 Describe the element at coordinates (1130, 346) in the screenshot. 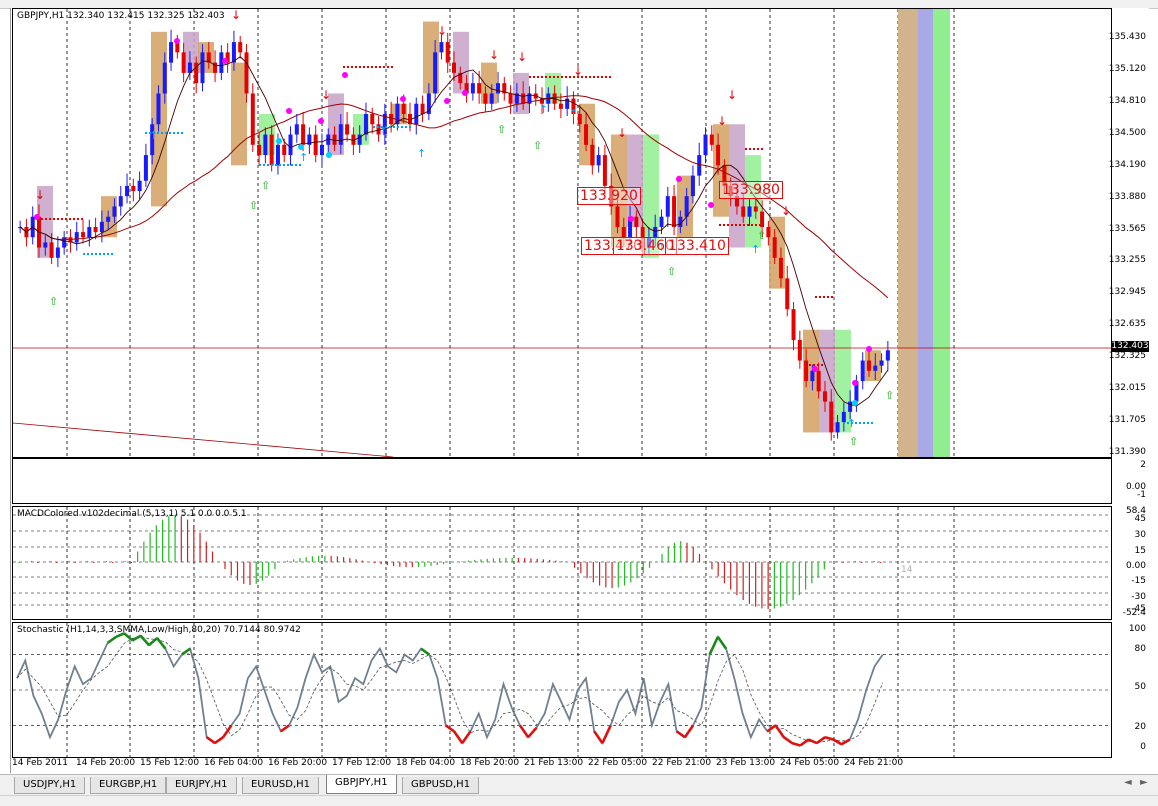

I see `current-price-tag: 132.403` at that location.